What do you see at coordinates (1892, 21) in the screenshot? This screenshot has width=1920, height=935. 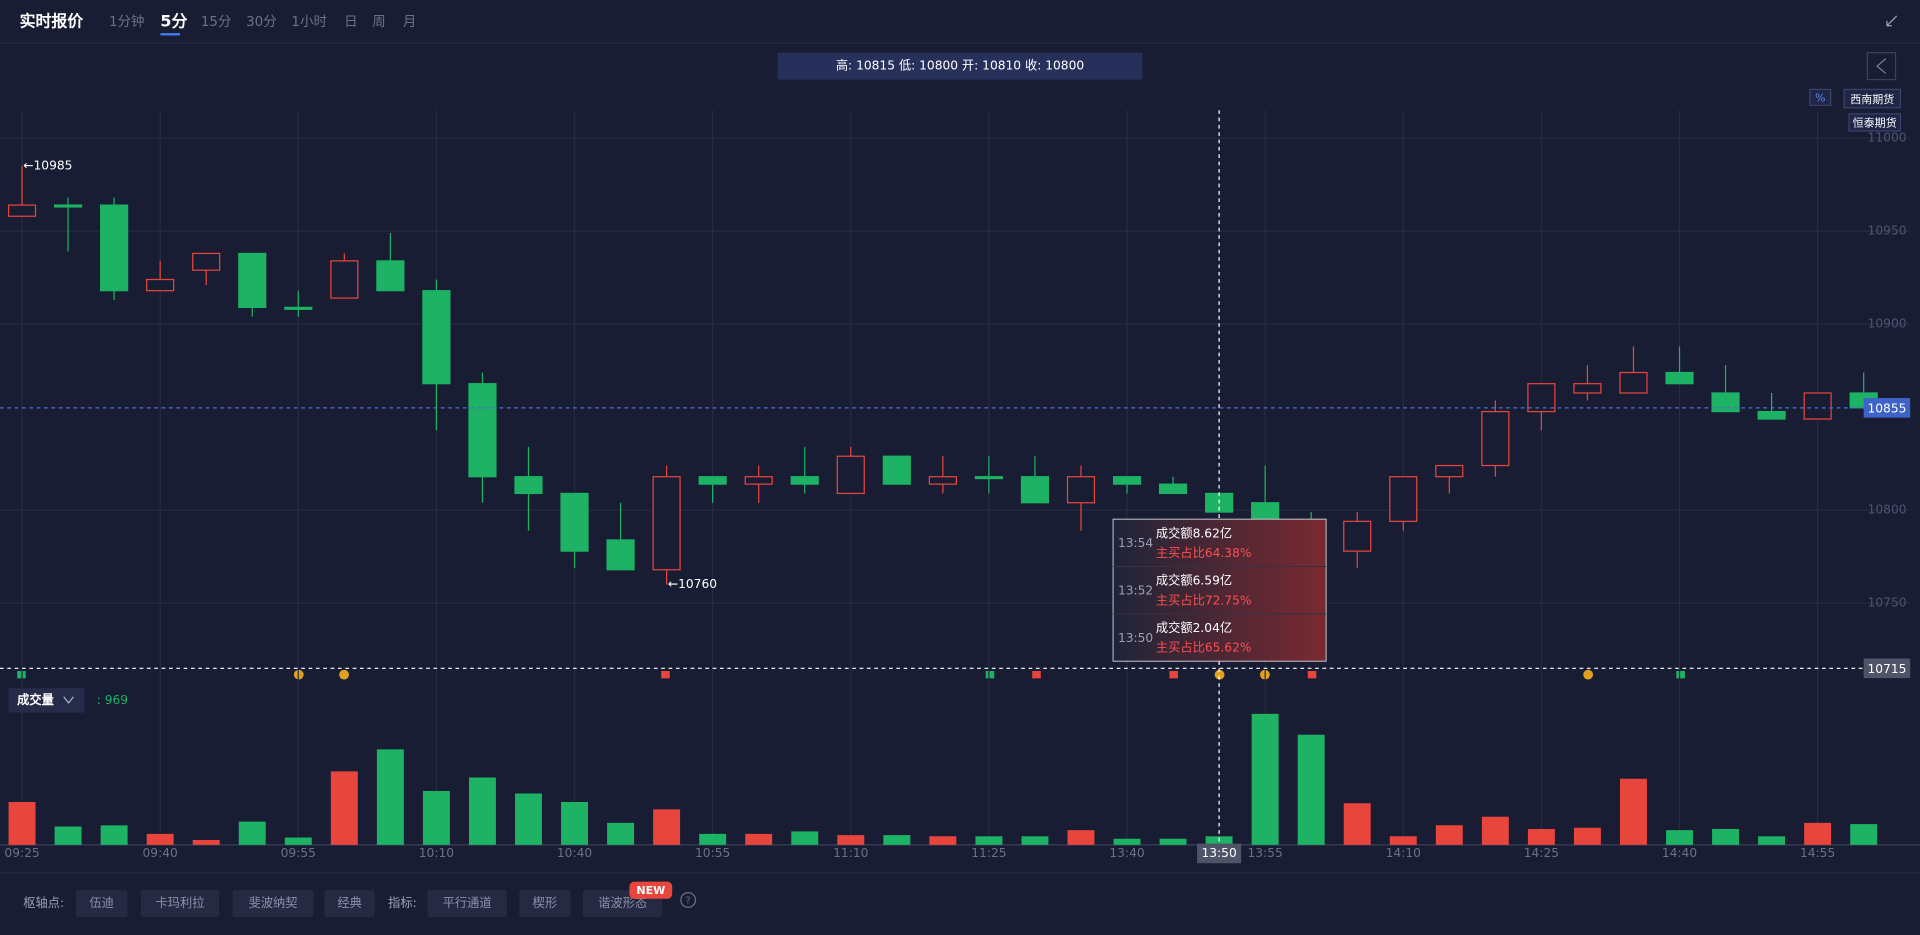 I see `minimize-icon` at bounding box center [1892, 21].